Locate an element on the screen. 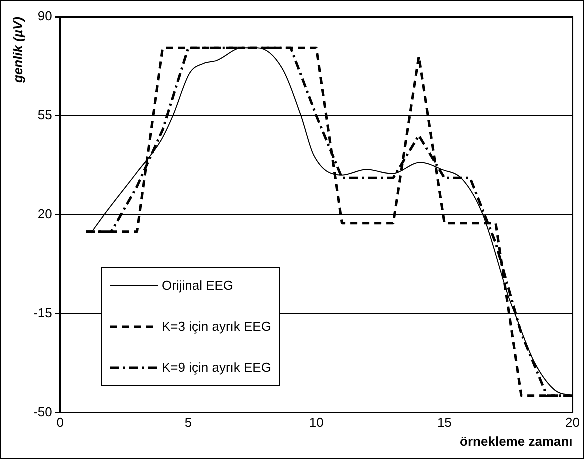  y-tick-label: 90 is located at coordinates (45, 16).